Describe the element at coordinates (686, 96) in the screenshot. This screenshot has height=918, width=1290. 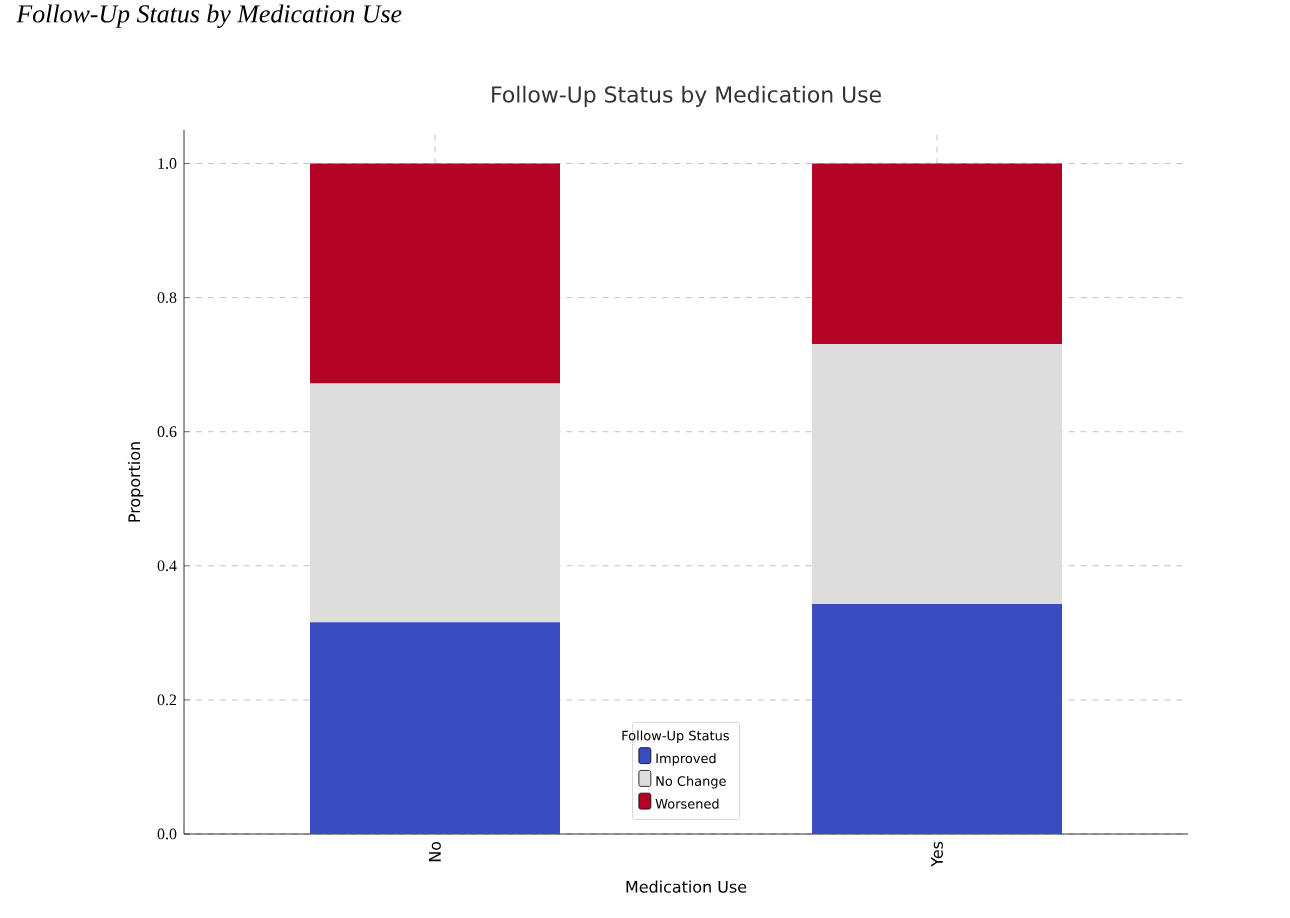
I see `chart-title: Follow-Up Status by Medication Use` at that location.